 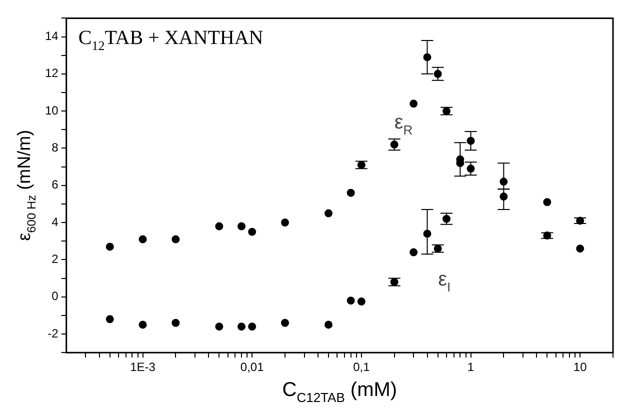 What do you see at coordinates (143, 367) in the screenshot?
I see `x-tick-label: 1E-3` at bounding box center [143, 367].